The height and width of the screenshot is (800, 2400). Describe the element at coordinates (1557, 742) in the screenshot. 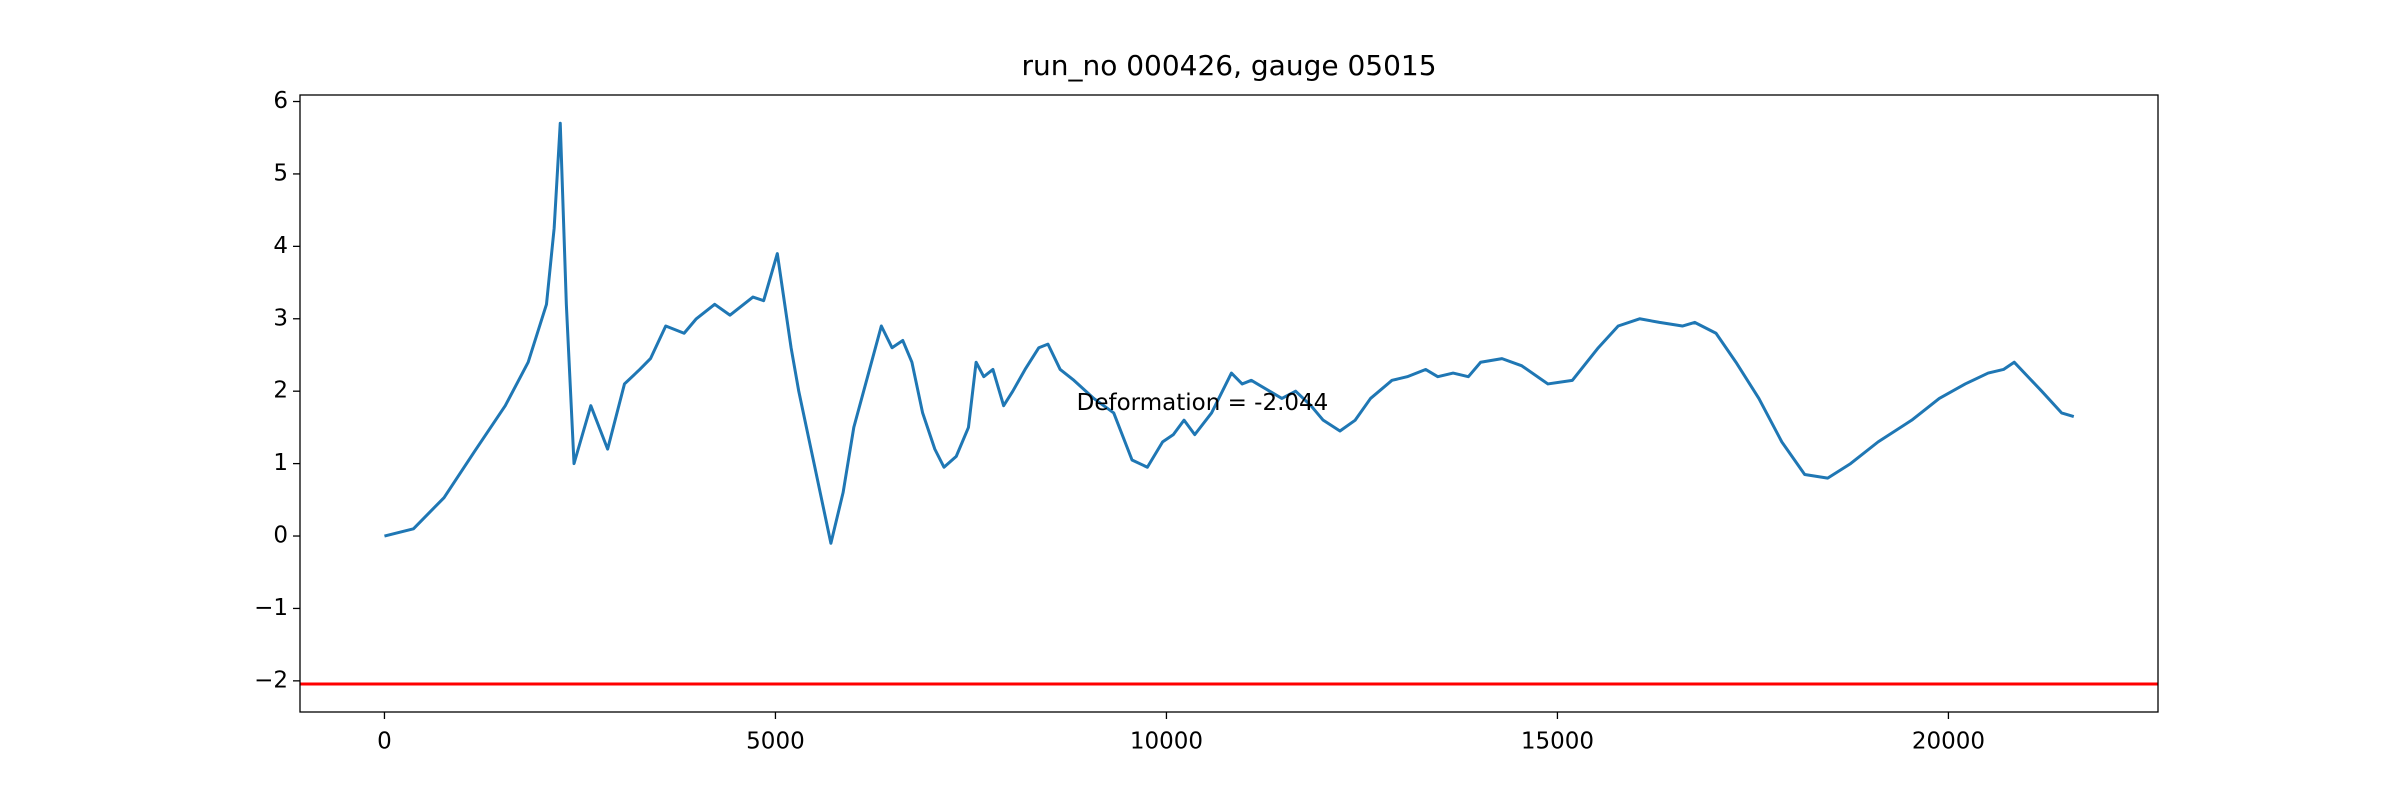

I see `x-tick-label: 15000` at that location.